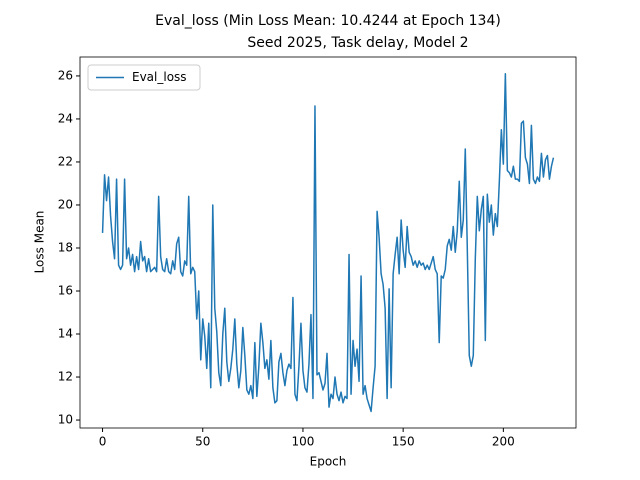 The width and height of the screenshot is (640, 480). I want to click on y-tick-label: 20, so click(65, 204).